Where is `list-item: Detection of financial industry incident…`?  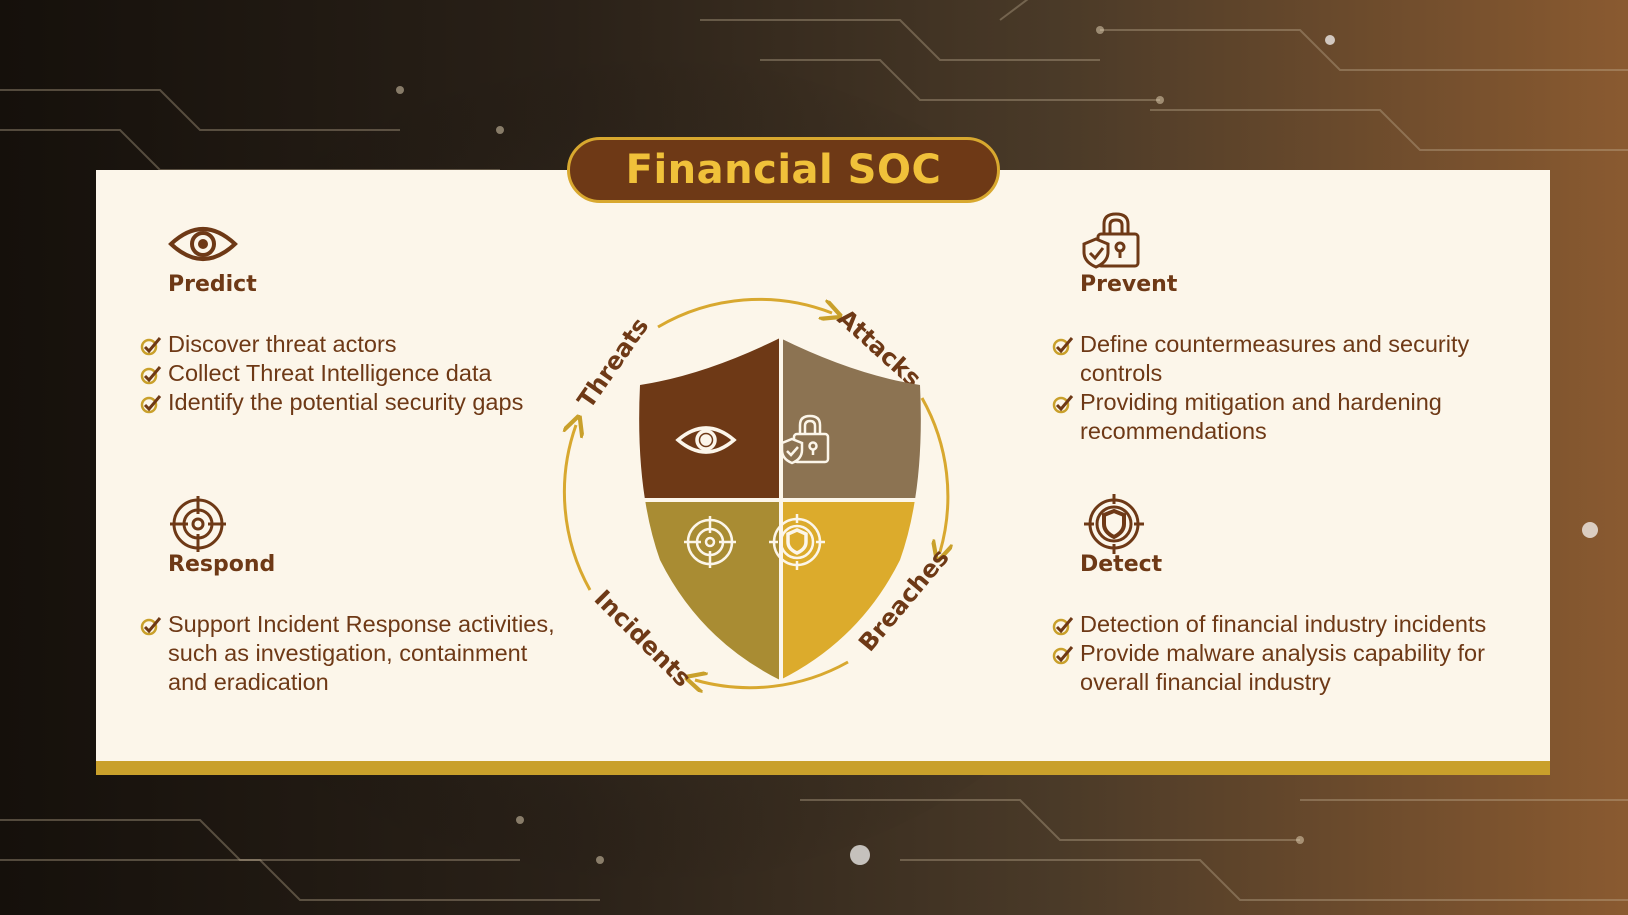
list-item: Detection of financial industry incident… is located at coordinates (1287, 624).